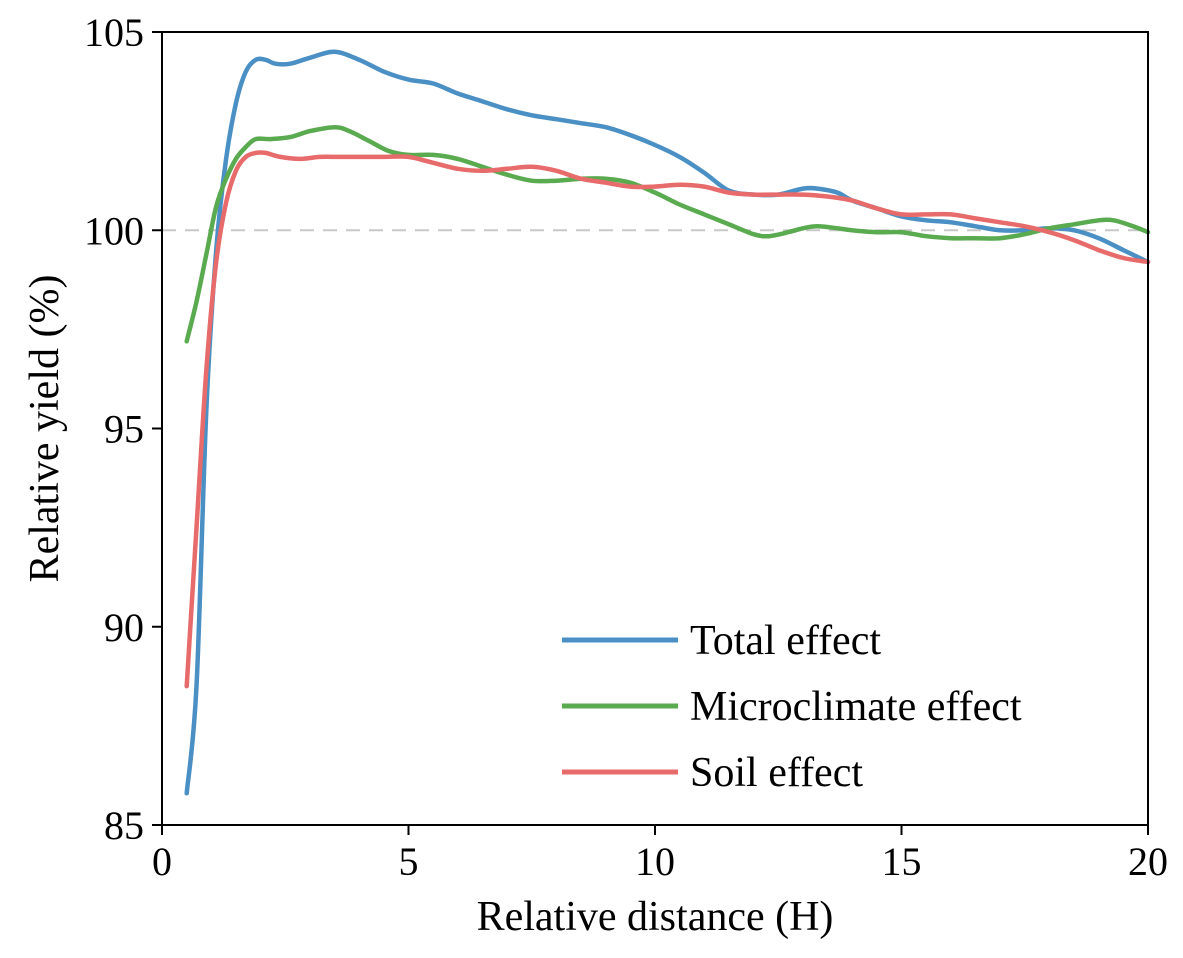 Image resolution: width=1183 pixels, height=958 pixels. Describe the element at coordinates (785, 641) in the screenshot. I see `legend-label-total-effect: Total effect` at that location.